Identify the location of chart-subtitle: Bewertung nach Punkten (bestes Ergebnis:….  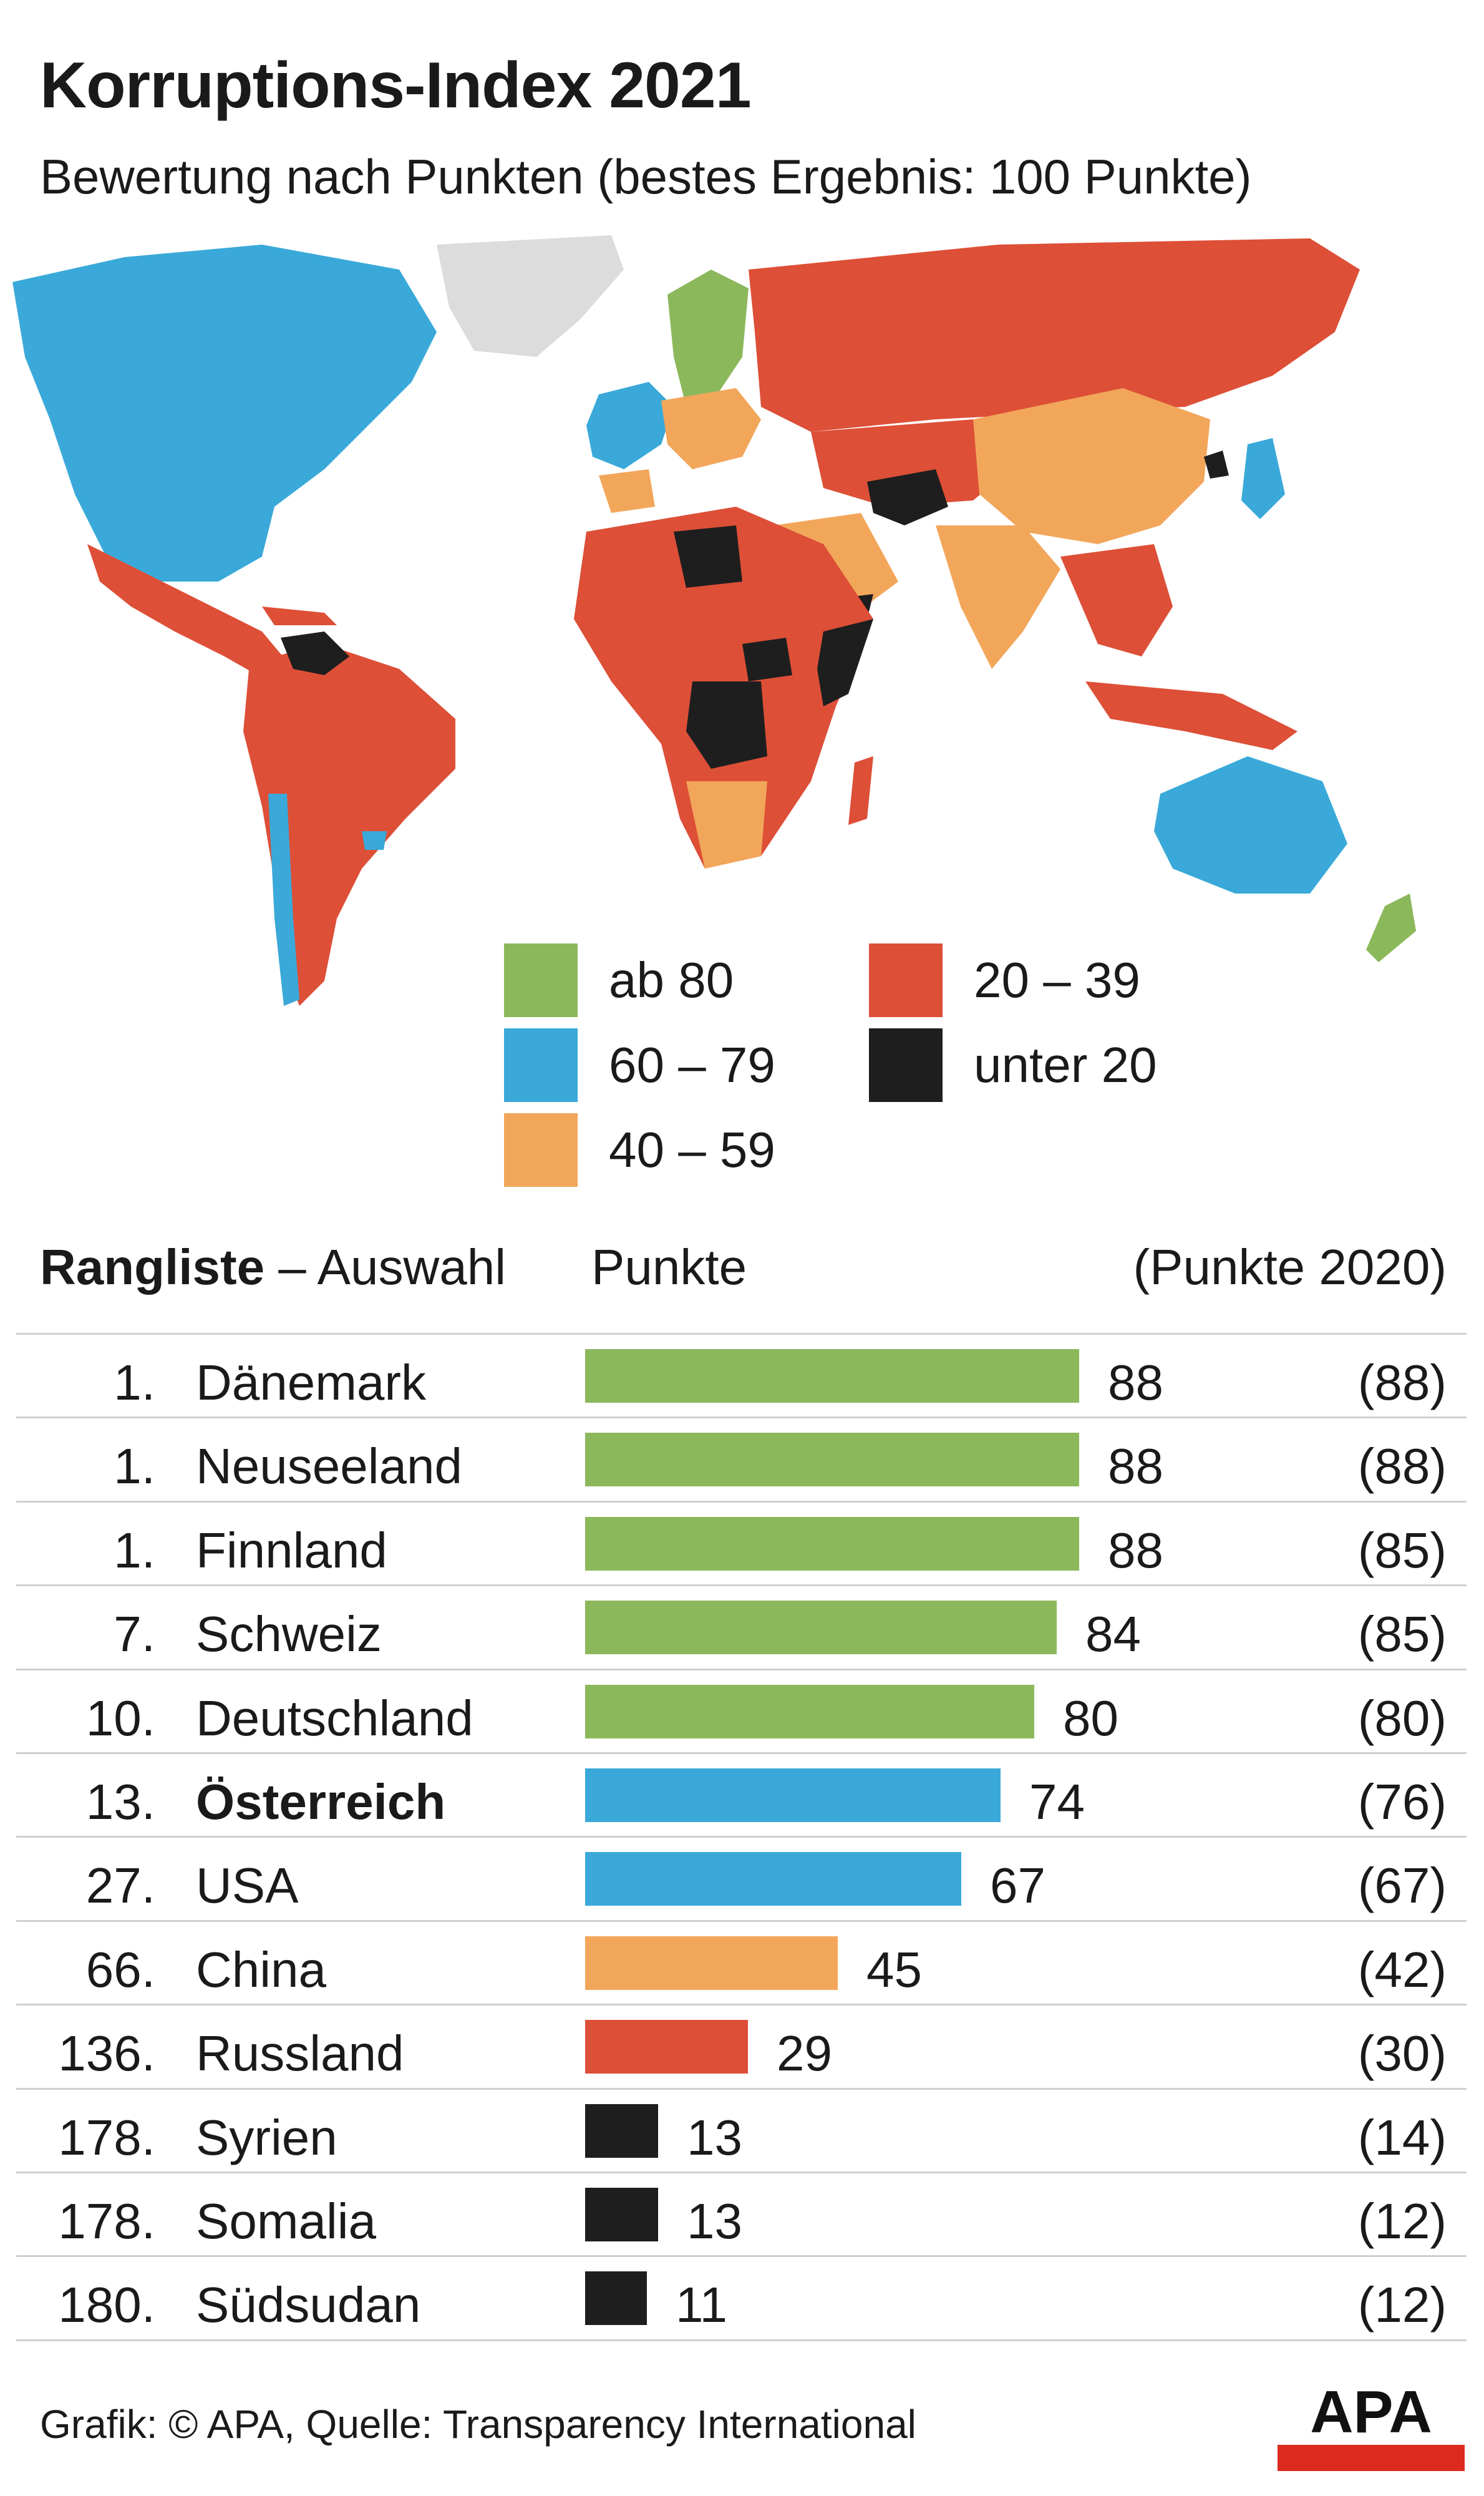
(646, 177).